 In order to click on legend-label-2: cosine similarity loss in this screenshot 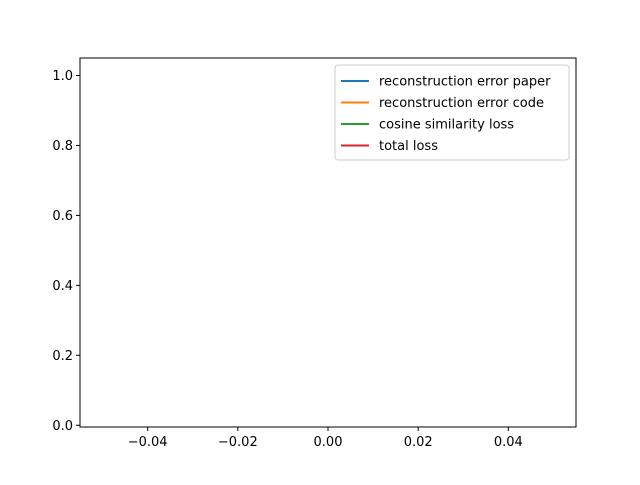, I will do `click(446, 125)`.